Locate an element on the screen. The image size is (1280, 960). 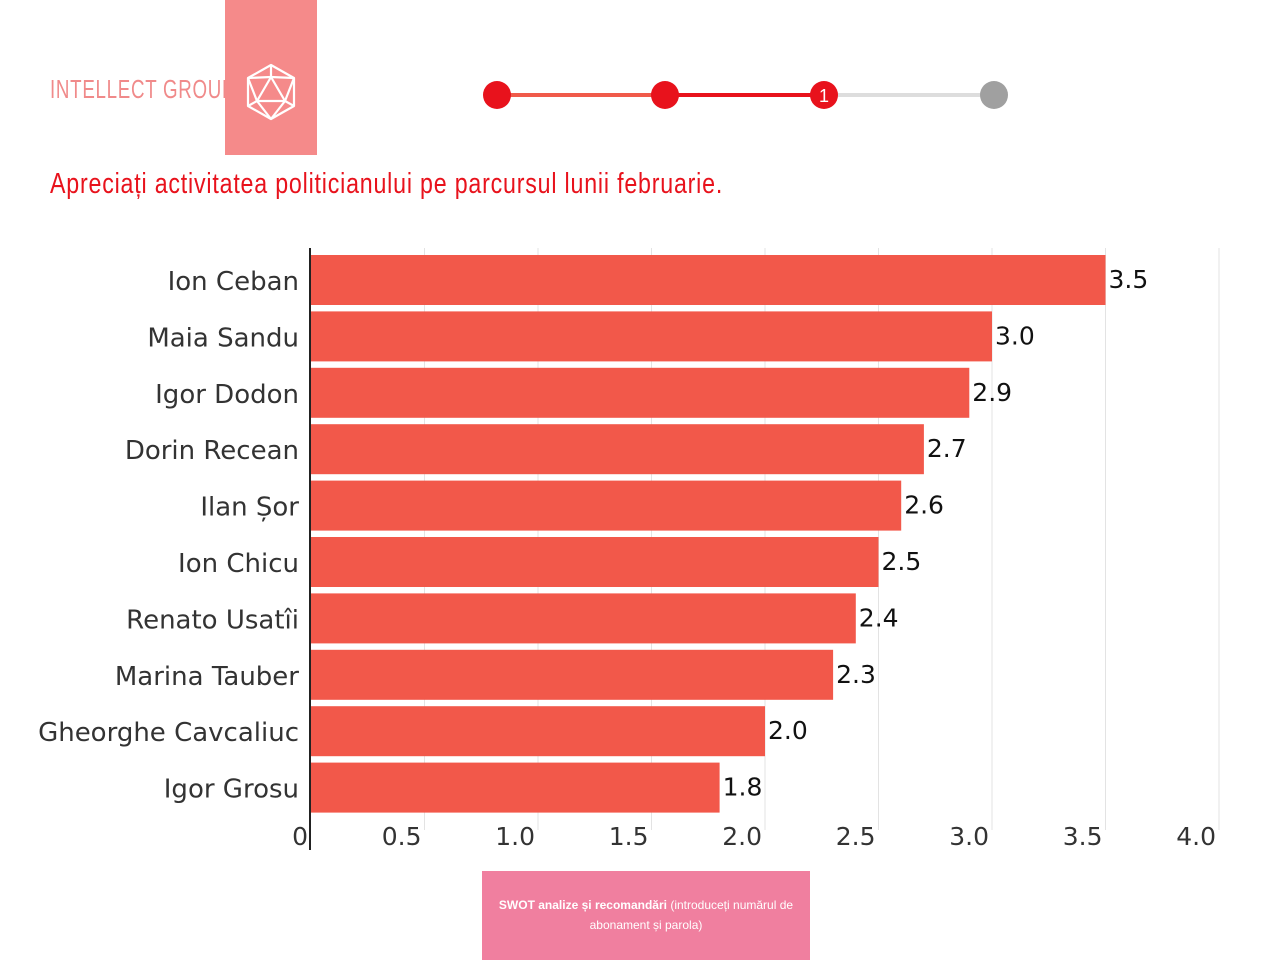
category-label: Renato Usatîi is located at coordinates (212, 620).